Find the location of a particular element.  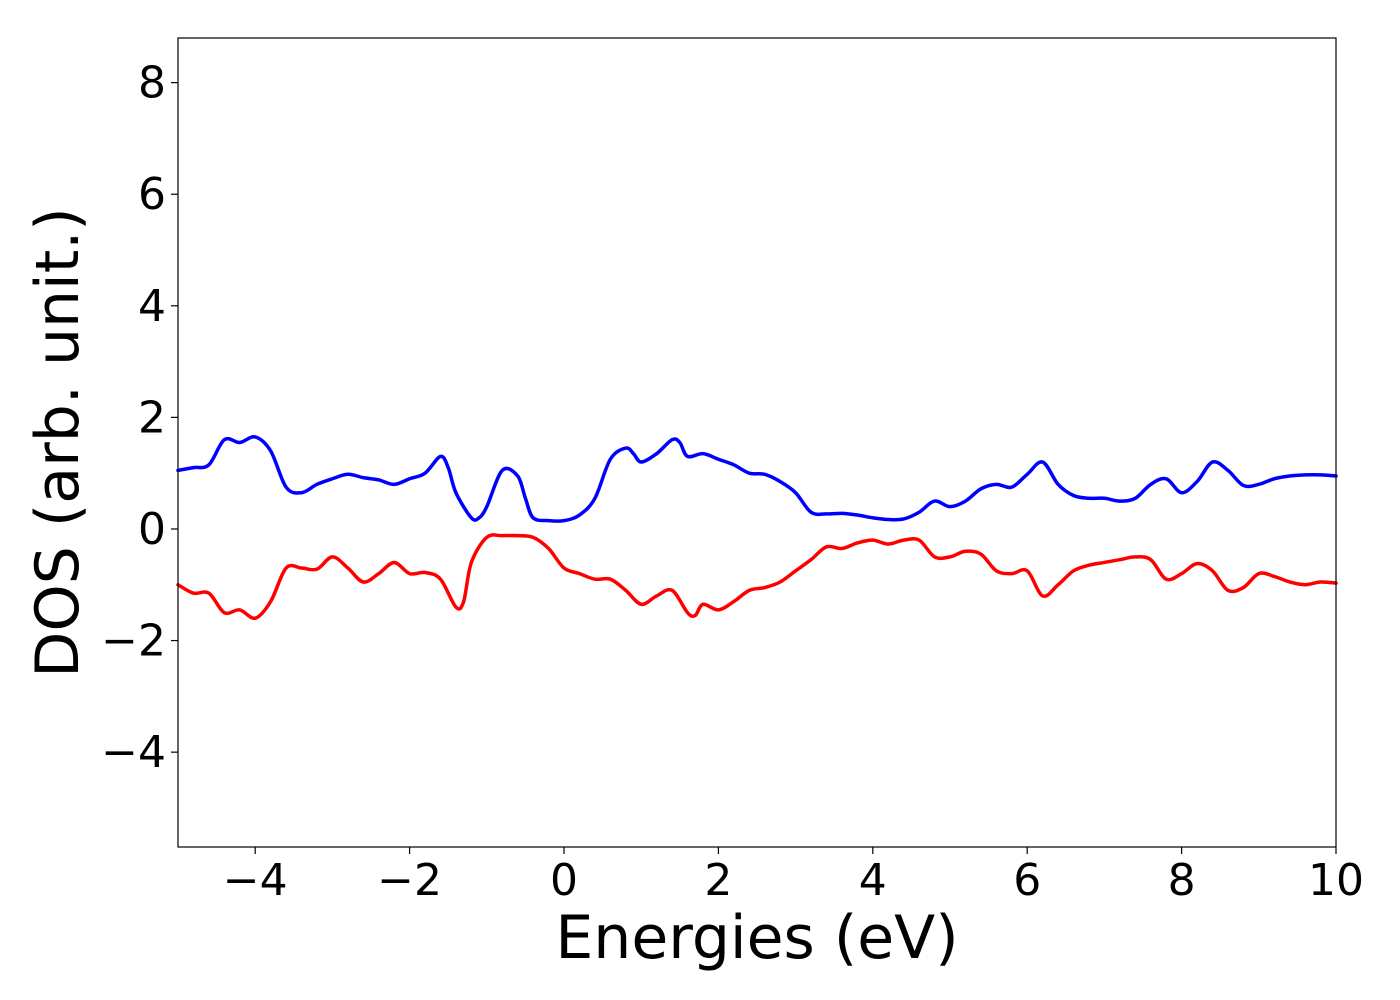

x-tick-label: 10 is located at coordinates (1336, 880).